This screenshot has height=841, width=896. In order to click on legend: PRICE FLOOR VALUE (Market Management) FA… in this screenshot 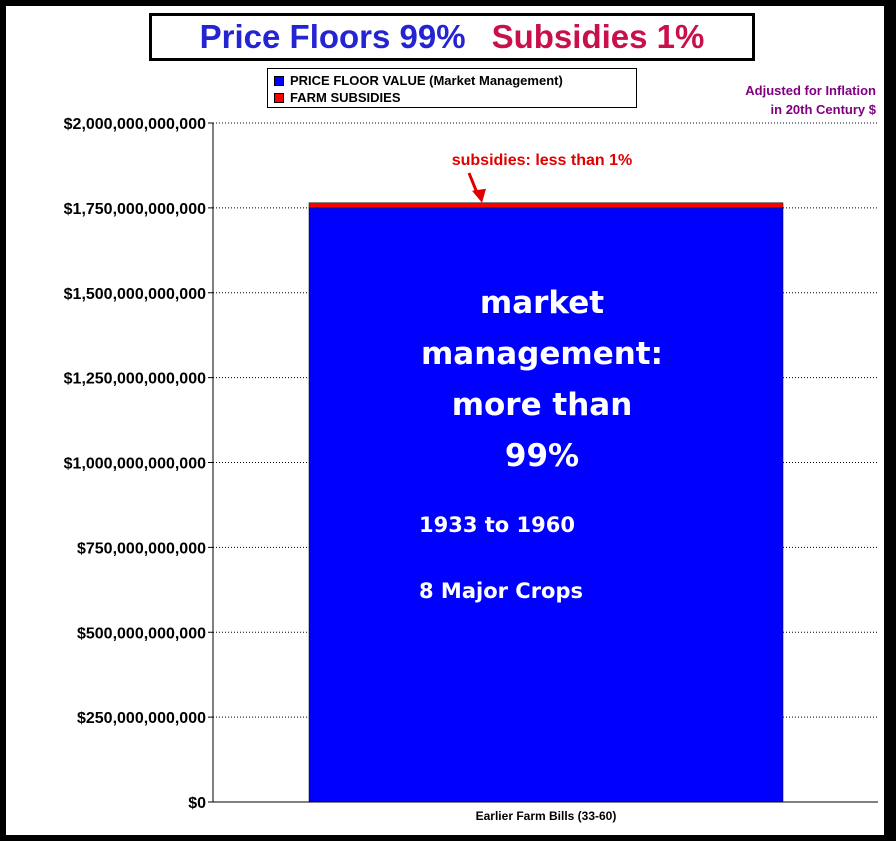, I will do `click(452, 88)`.